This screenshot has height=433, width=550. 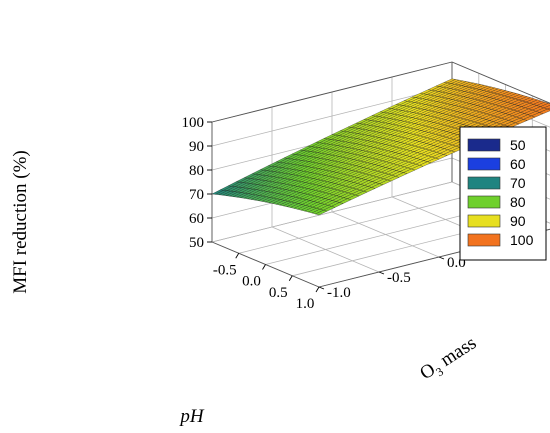 What do you see at coordinates (503, 193) in the screenshot?
I see `legend: 50 60 70 80 90 100` at bounding box center [503, 193].